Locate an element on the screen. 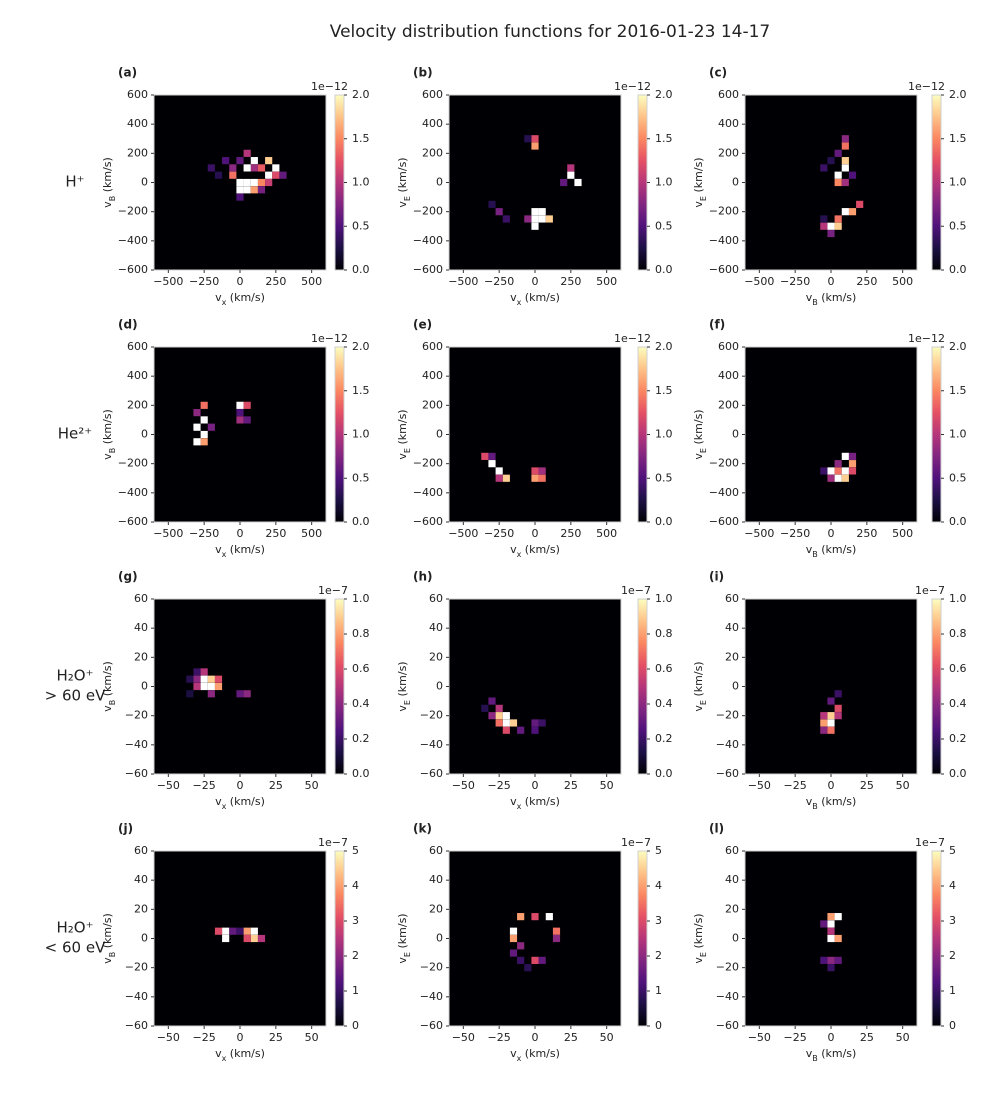  x-axis-label-part: B is located at coordinates (815, 806).